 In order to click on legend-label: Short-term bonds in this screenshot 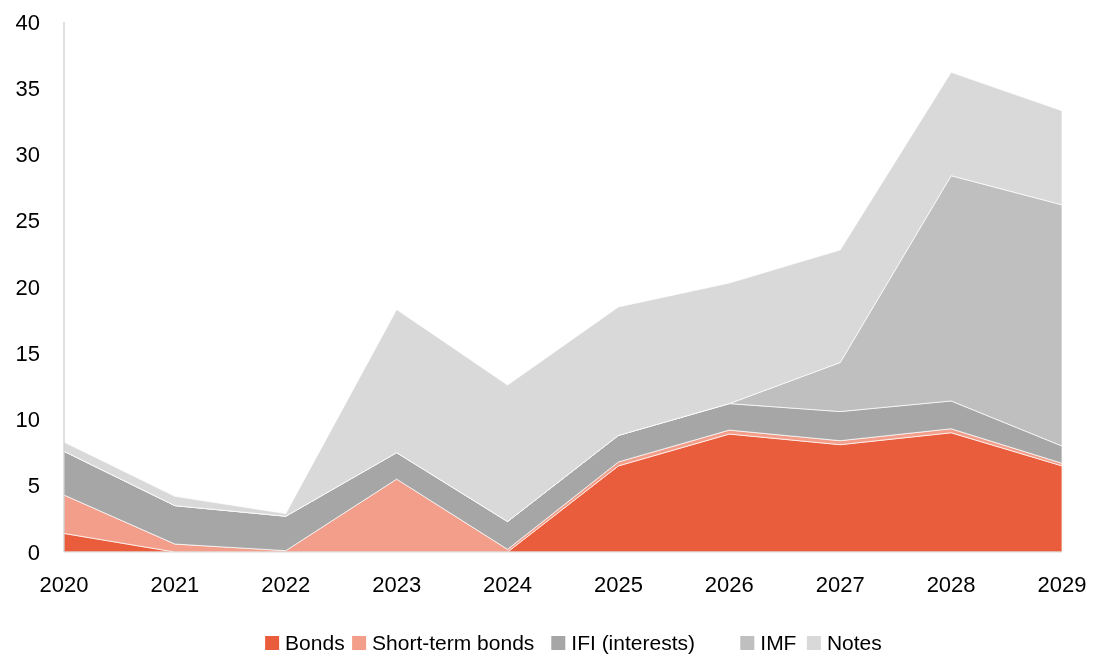, I will do `click(453, 642)`.